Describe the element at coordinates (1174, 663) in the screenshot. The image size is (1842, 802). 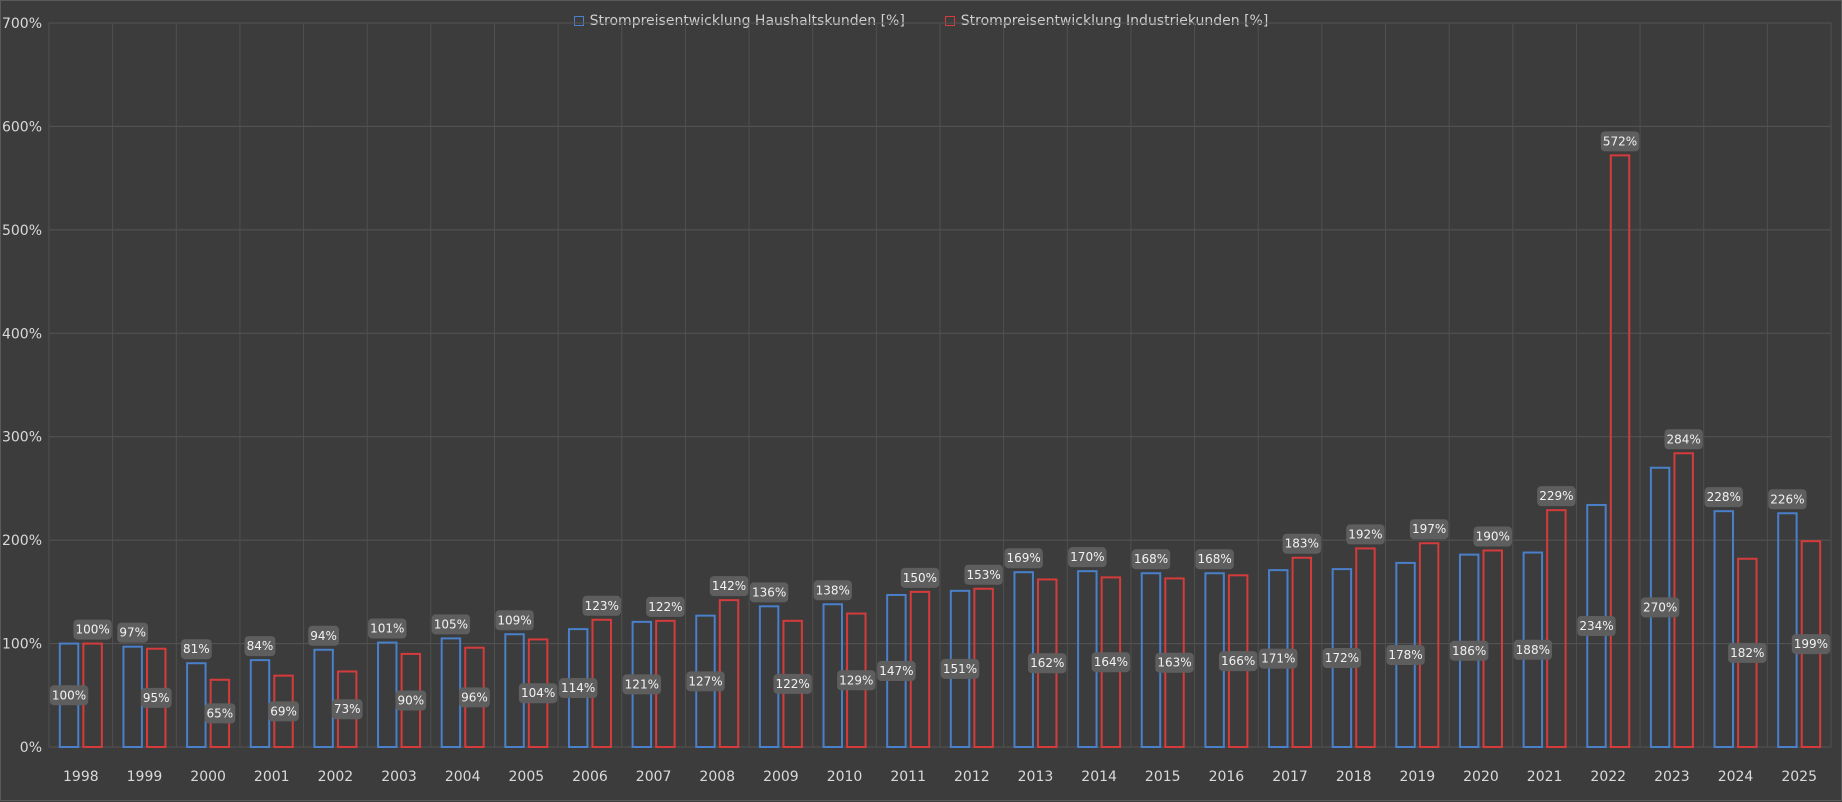
I see `data-label-text: 163%` at that location.